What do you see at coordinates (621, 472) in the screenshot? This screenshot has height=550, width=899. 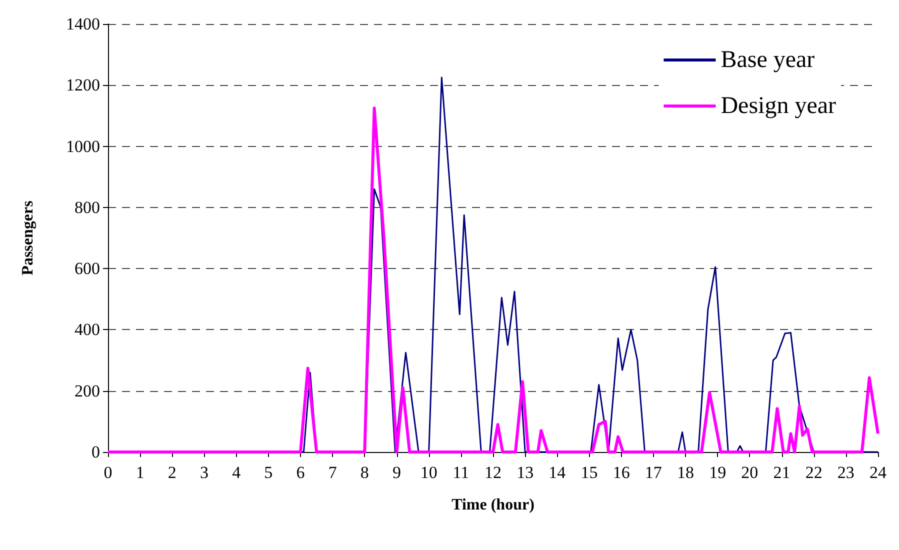 I see `x-tick-label: 16` at bounding box center [621, 472].